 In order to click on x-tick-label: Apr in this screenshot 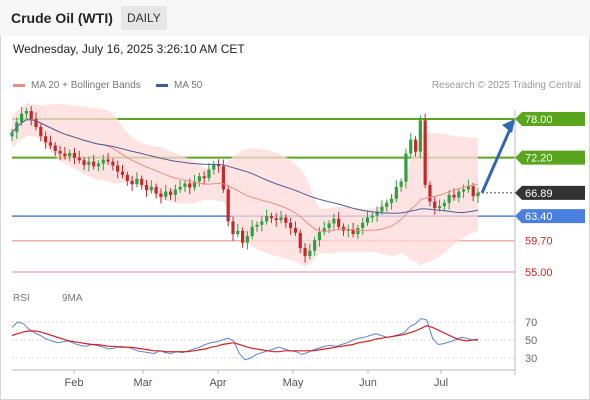, I will do `click(217, 383)`.